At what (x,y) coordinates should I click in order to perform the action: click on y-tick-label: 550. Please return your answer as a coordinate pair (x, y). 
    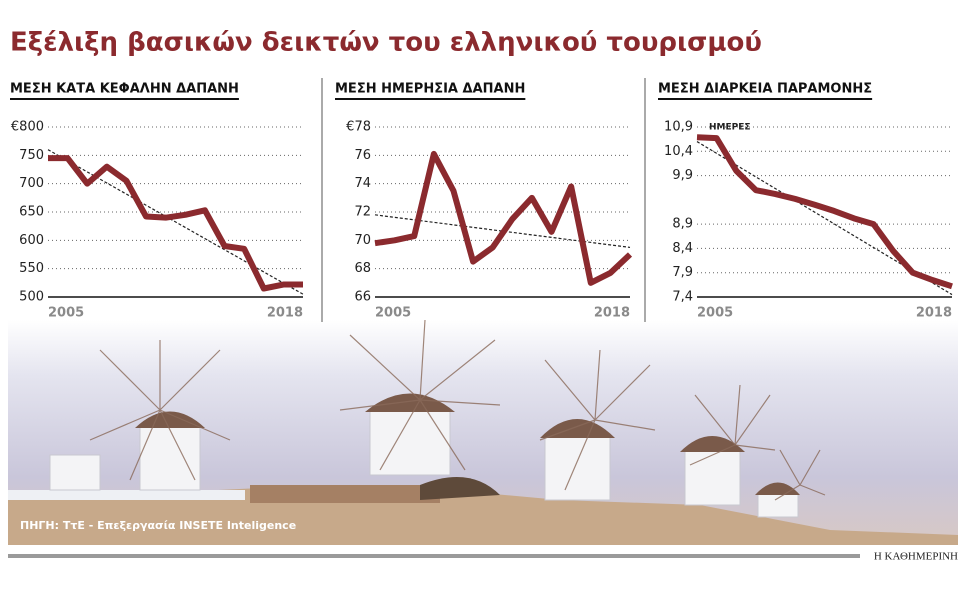
    Looking at the image, I should click on (31, 268).